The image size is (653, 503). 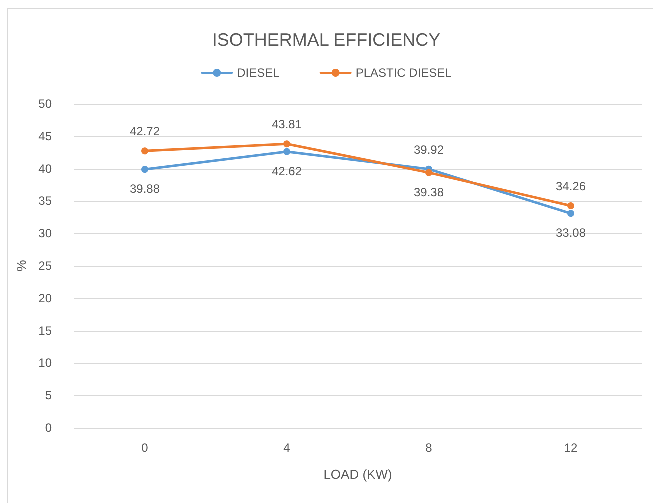 I want to click on x-tick-label: 8, so click(x=429, y=448).